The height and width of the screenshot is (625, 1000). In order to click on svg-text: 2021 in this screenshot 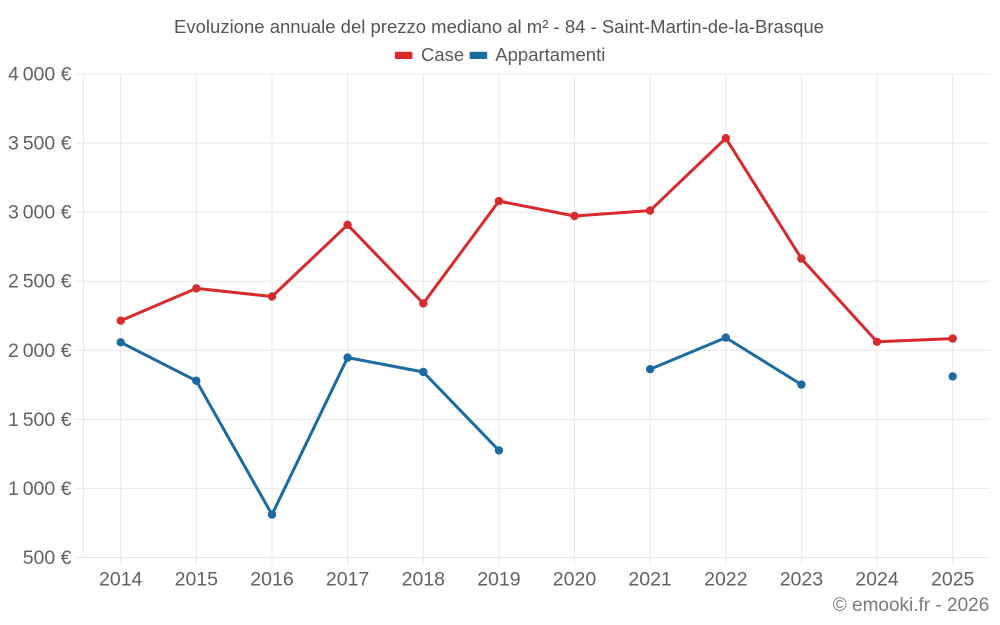, I will do `click(649, 580)`.